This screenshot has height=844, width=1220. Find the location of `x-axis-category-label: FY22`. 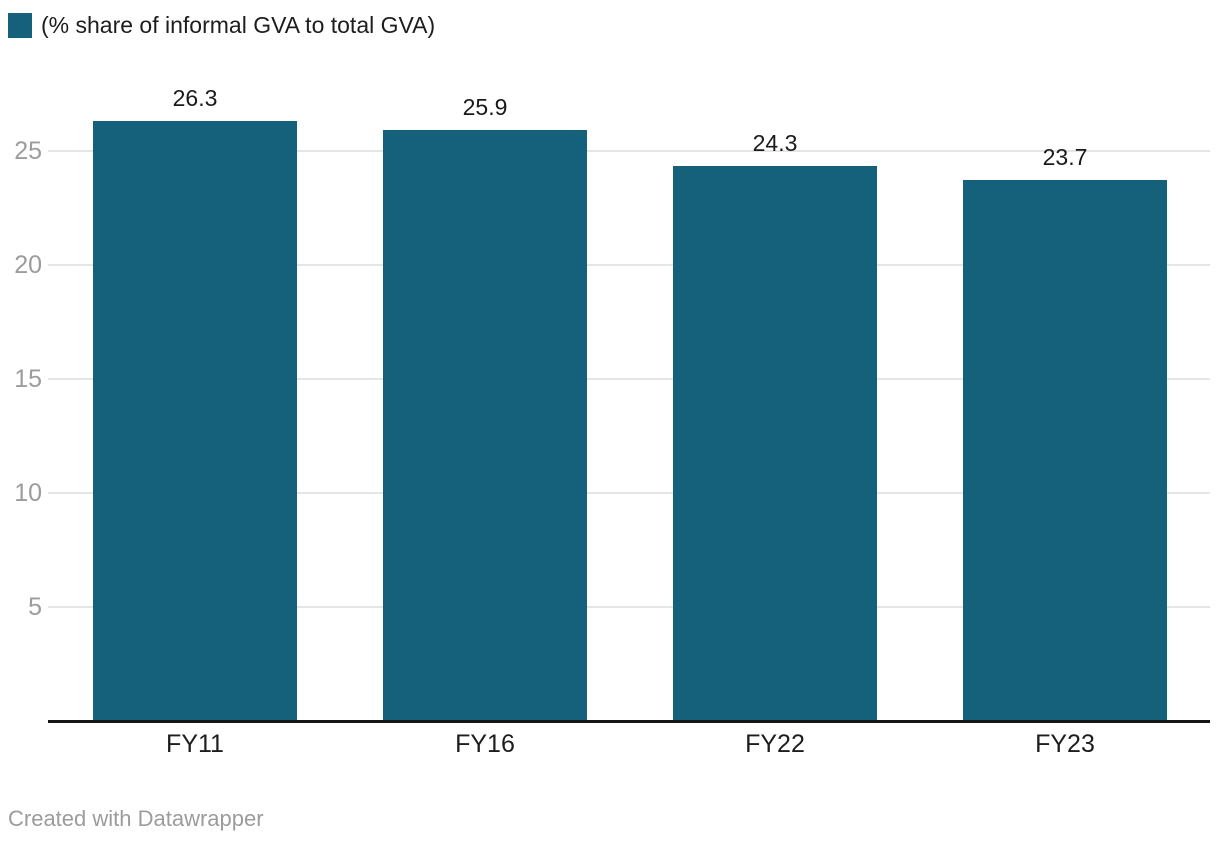

x-axis-category-label: FY22 is located at coordinates (775, 744).